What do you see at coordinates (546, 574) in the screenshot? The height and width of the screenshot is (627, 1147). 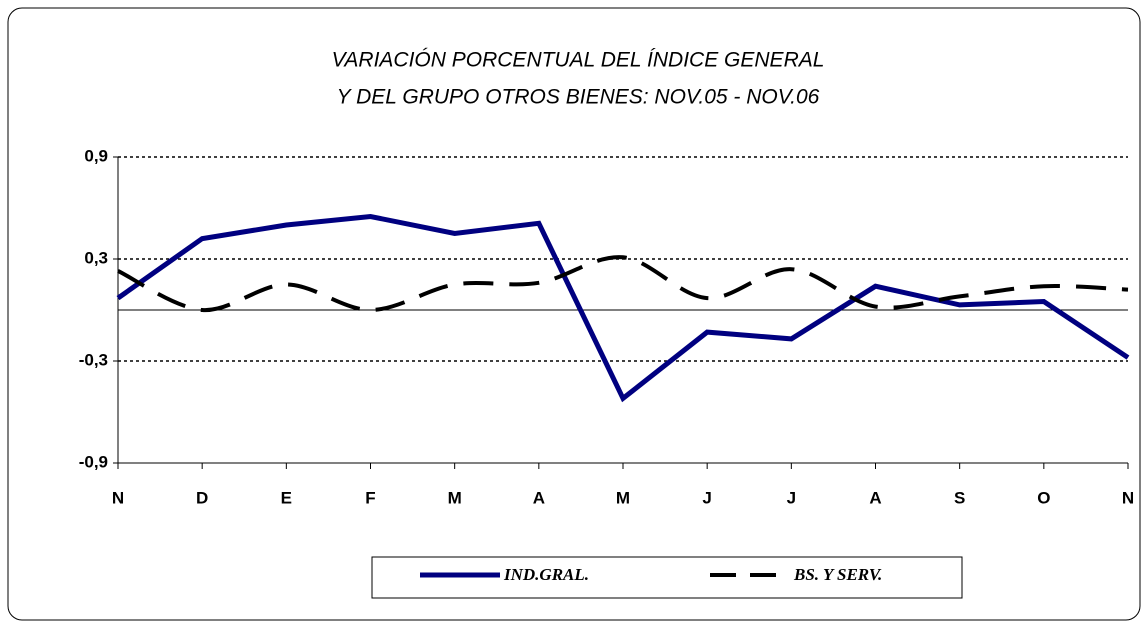 I see `legend-label: IND.GRAL.` at bounding box center [546, 574].